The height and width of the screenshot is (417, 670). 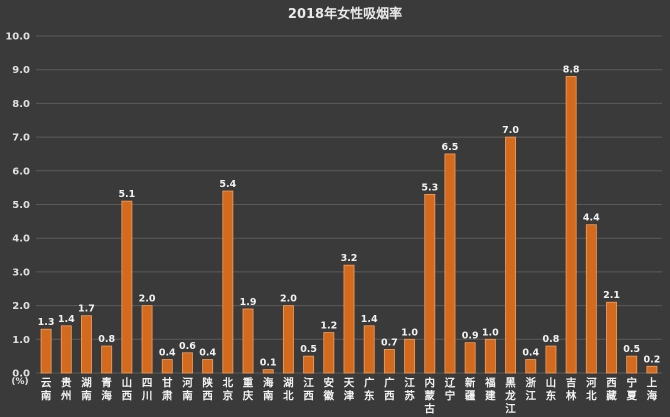 I want to click on data-label: 0.2, so click(x=651, y=359).